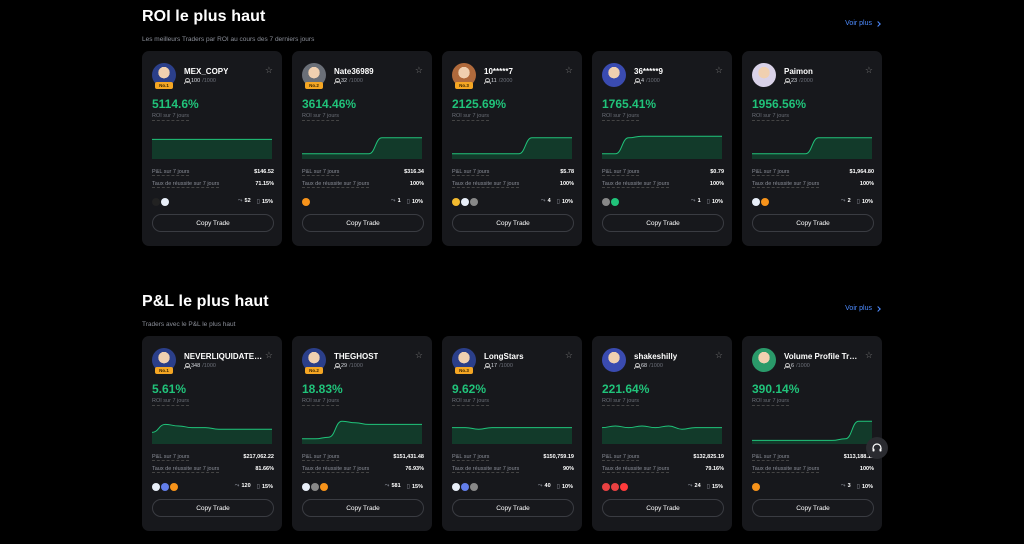 This screenshot has height=544, width=1024. I want to click on pnl-row: P&L sur 7 jours $217,062.22, so click(213, 457).